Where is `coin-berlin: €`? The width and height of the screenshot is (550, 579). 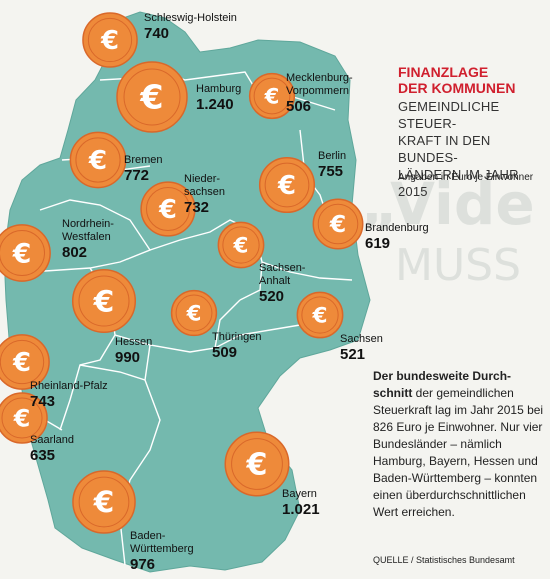 coin-berlin: € is located at coordinates (287, 185).